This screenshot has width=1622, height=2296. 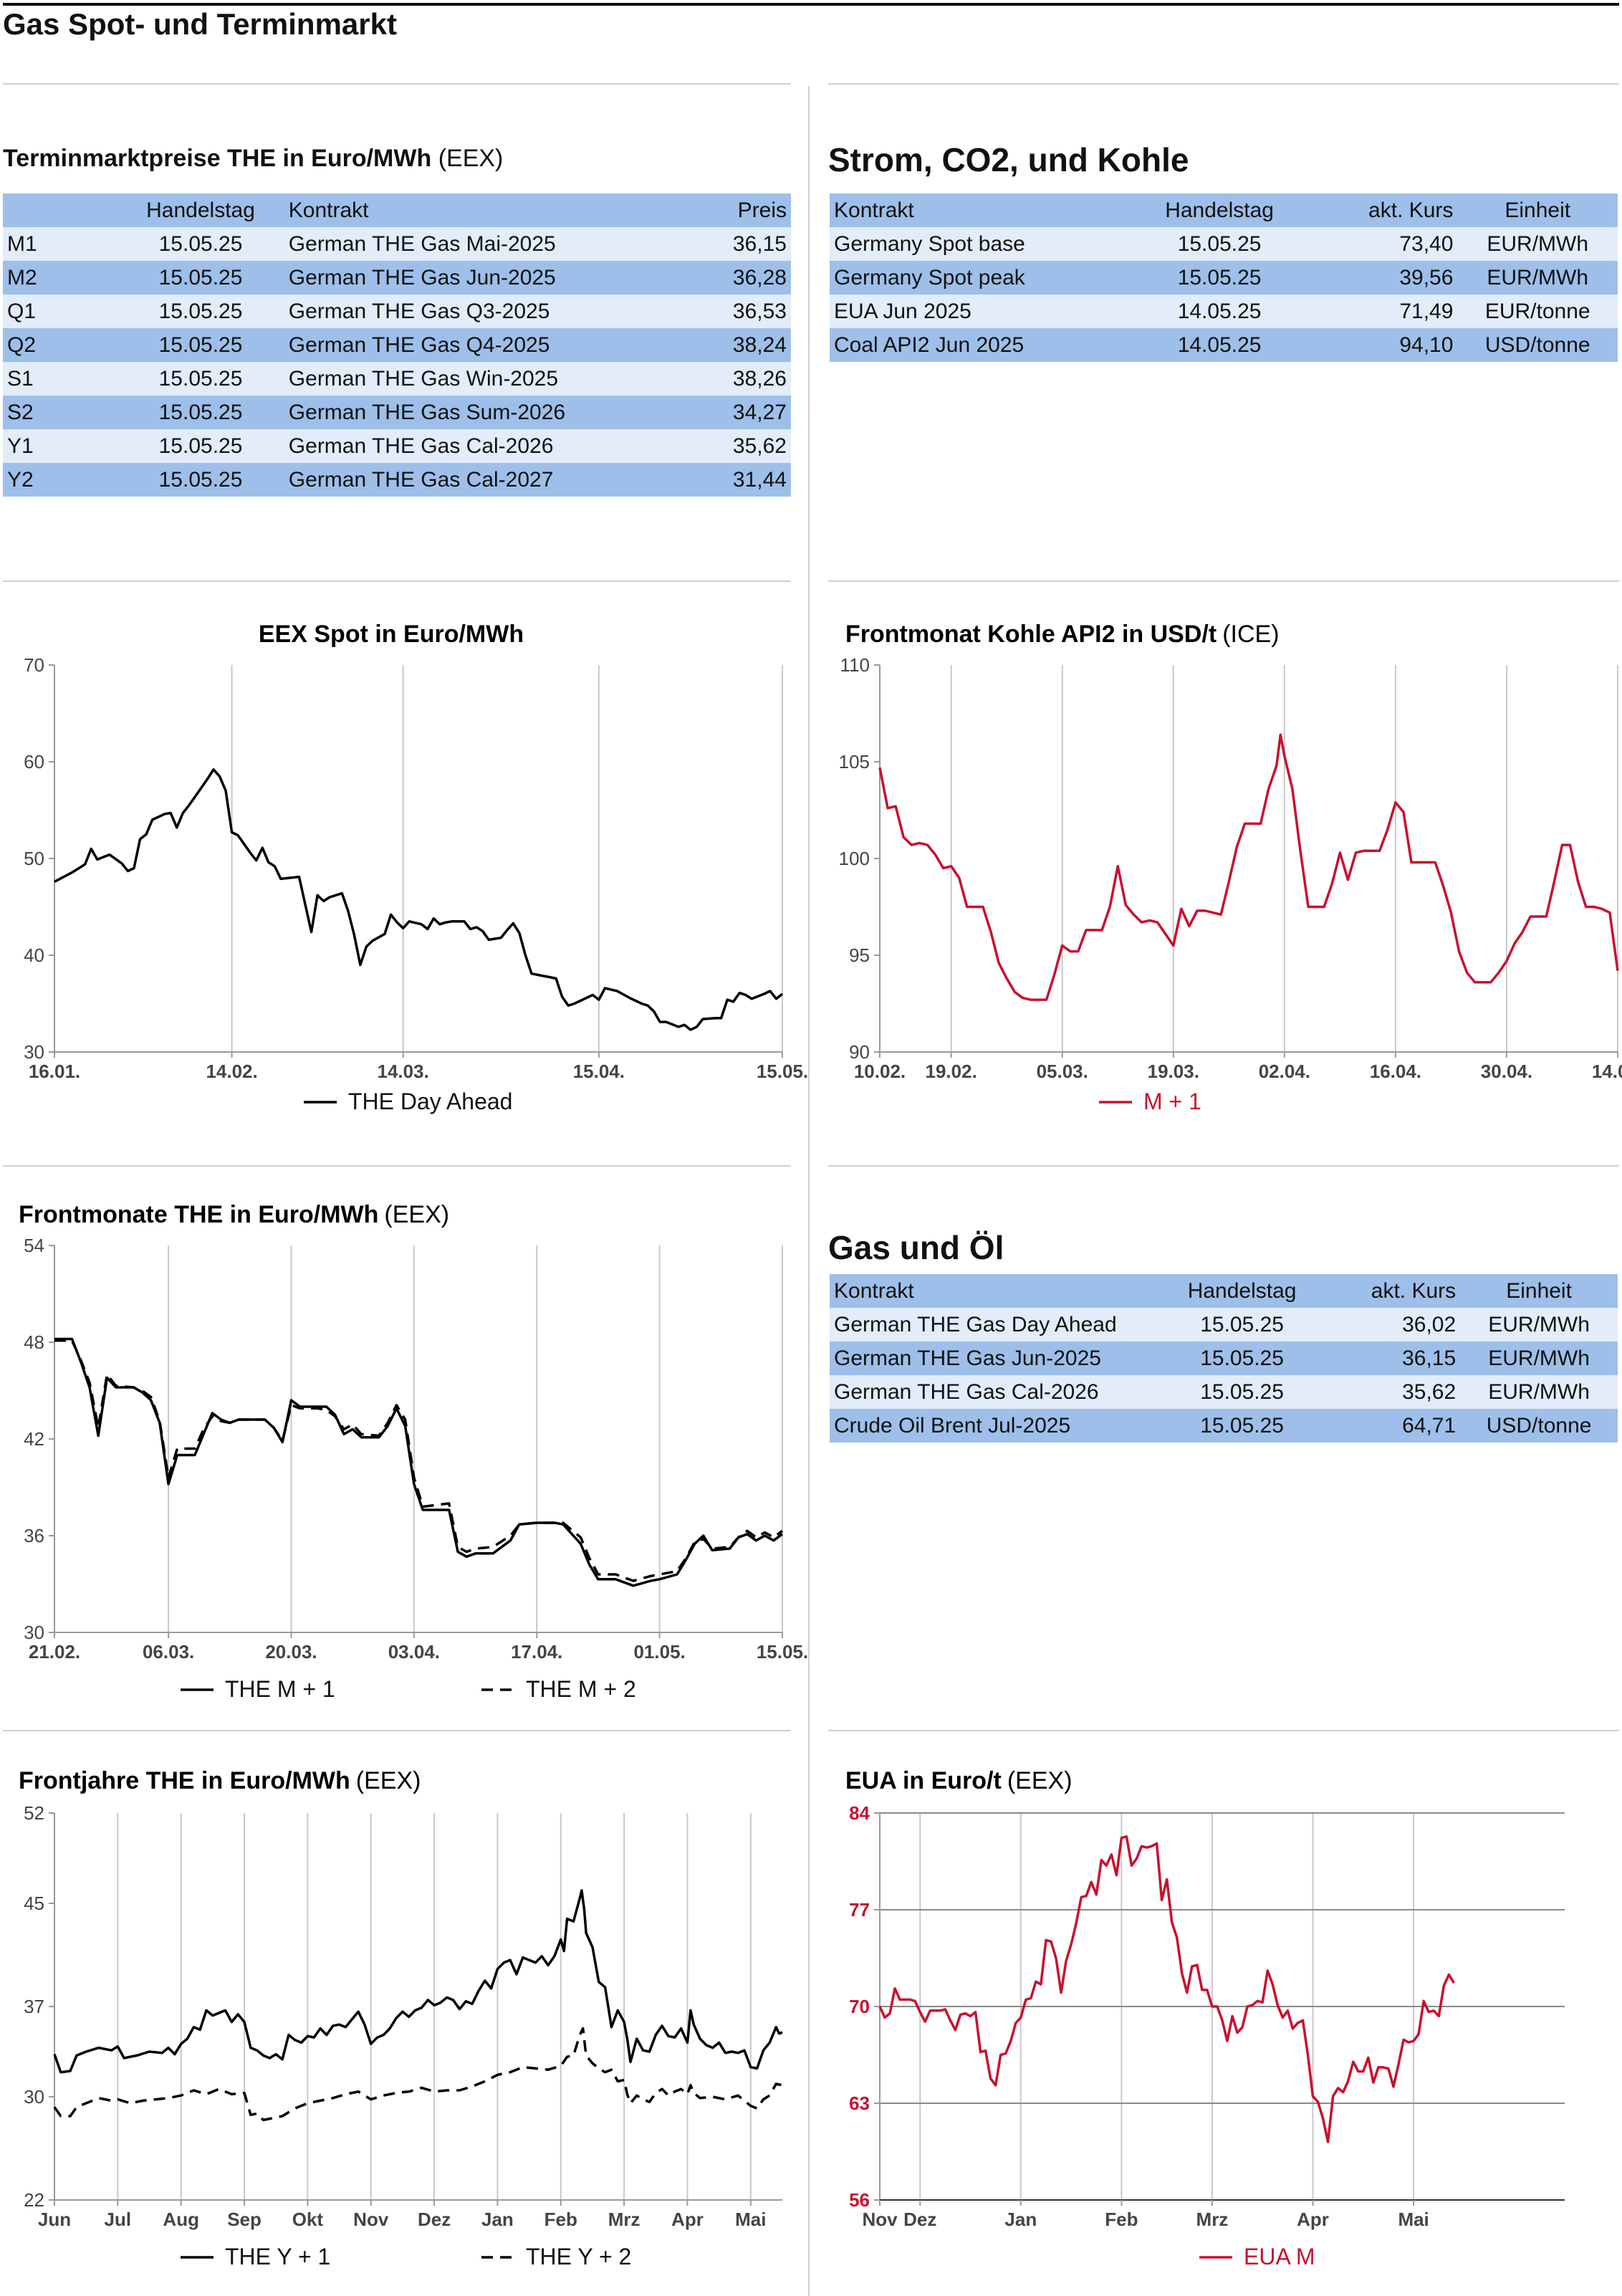 I want to click on x-tick-label: Apr, so click(x=1313, y=2219).